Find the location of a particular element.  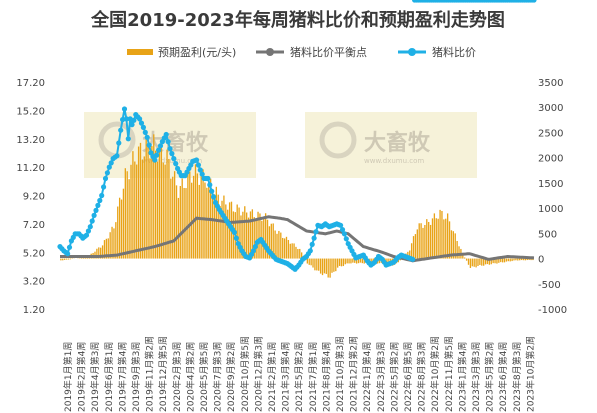

legend-profit-swatch is located at coordinates (140, 52).